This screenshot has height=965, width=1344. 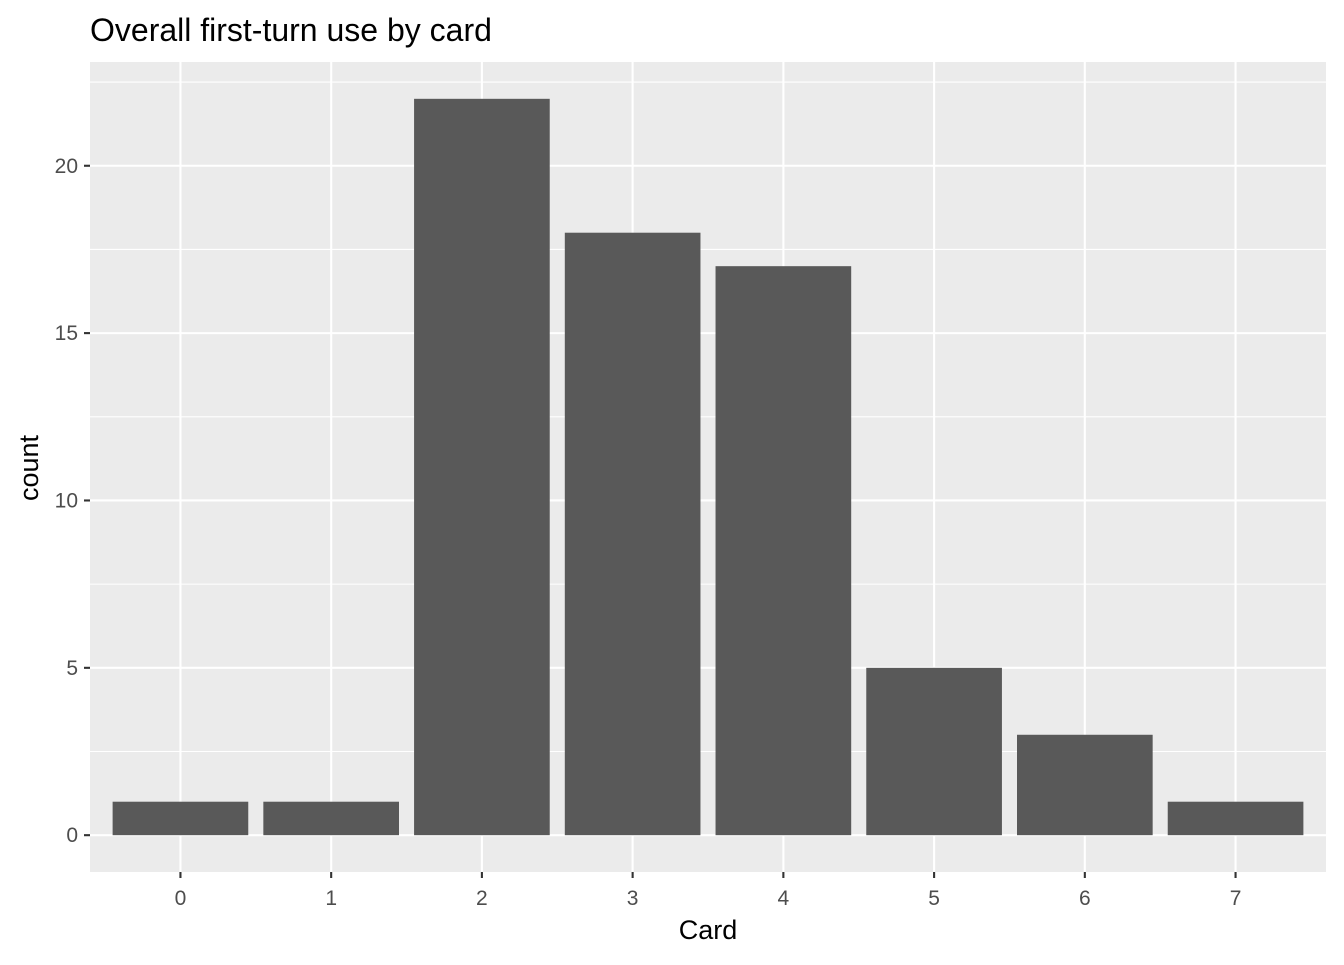 I want to click on x-tick-label: 3, so click(x=633, y=898).